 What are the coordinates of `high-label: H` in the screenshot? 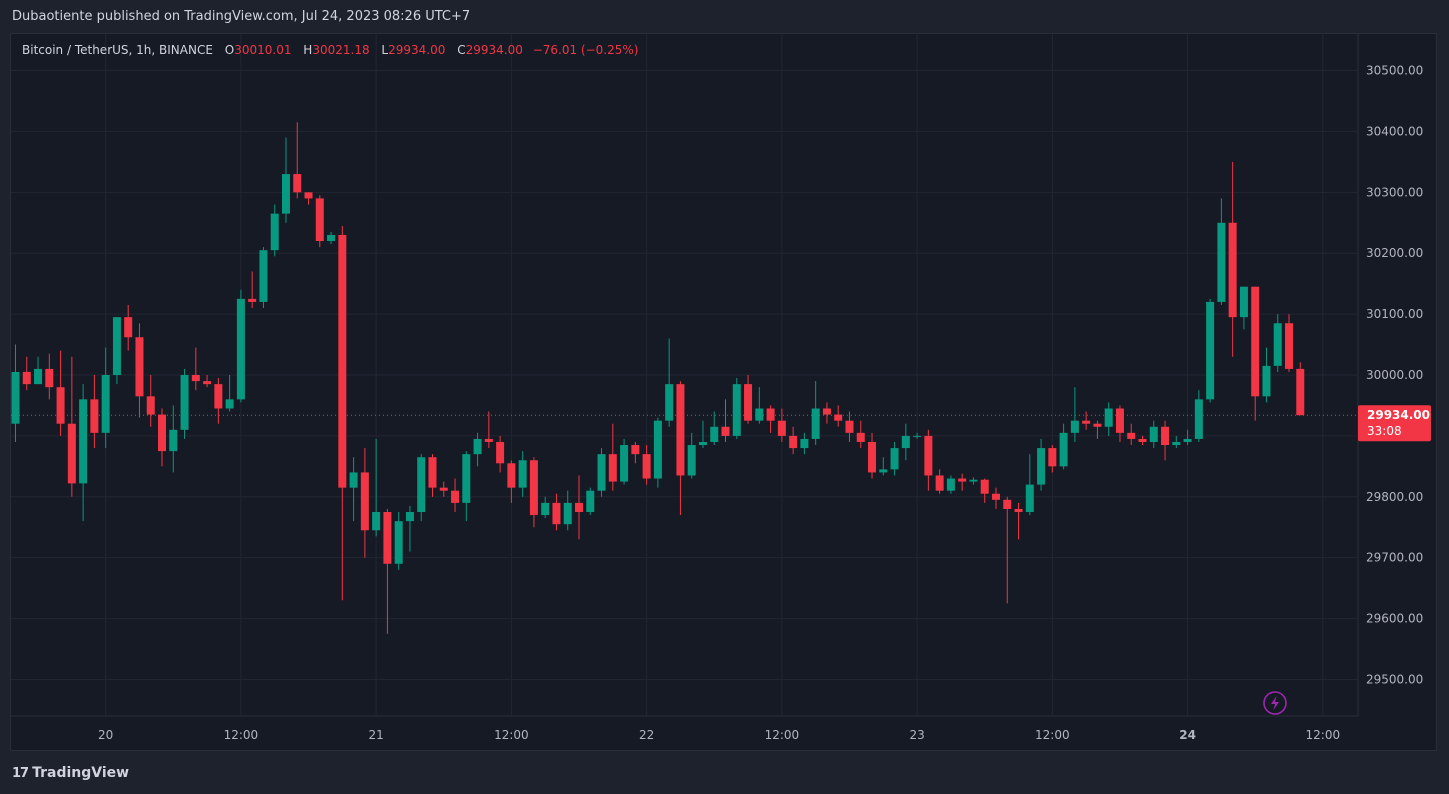 It's located at (308, 50).